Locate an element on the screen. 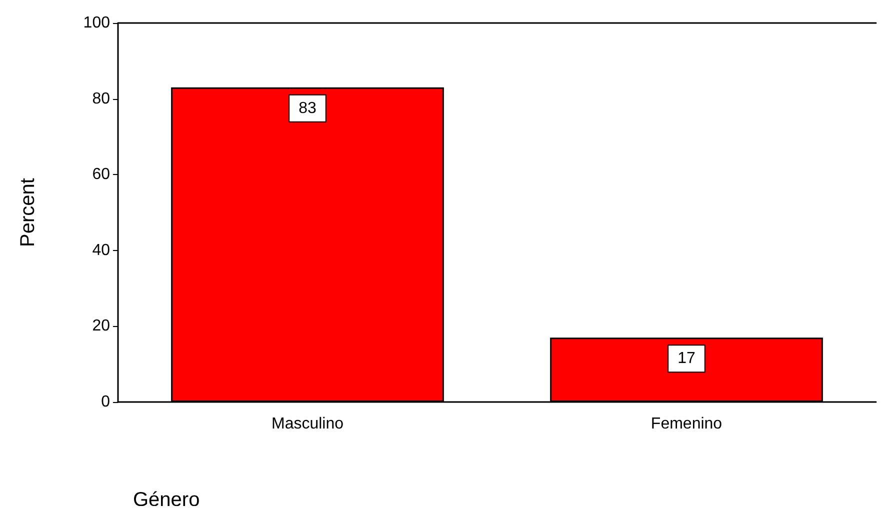  y-tick-label: 20 is located at coordinates (101, 326).